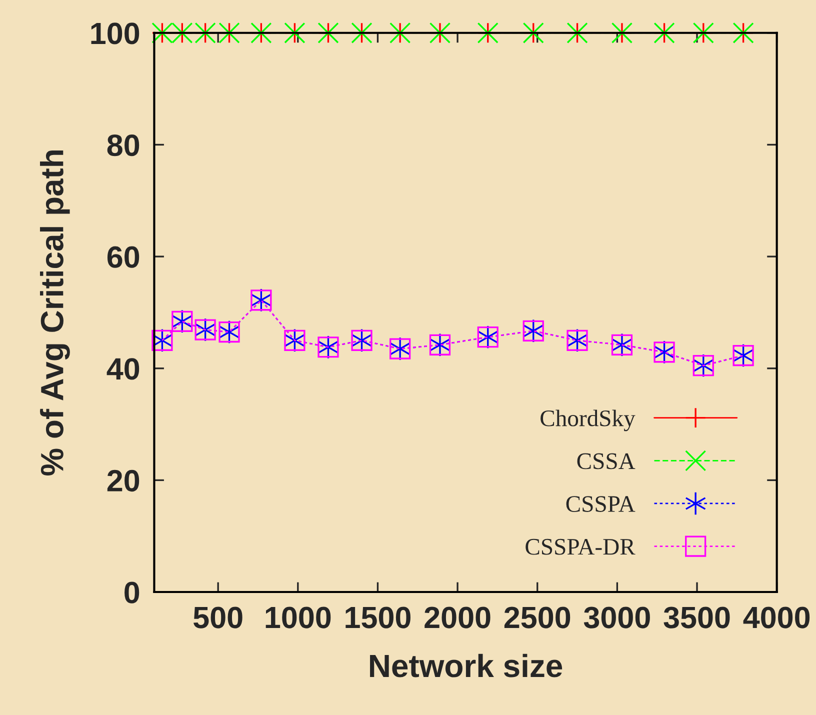 The height and width of the screenshot is (715, 816). What do you see at coordinates (776, 617) in the screenshot?
I see `x-tick-label: 4000` at bounding box center [776, 617].